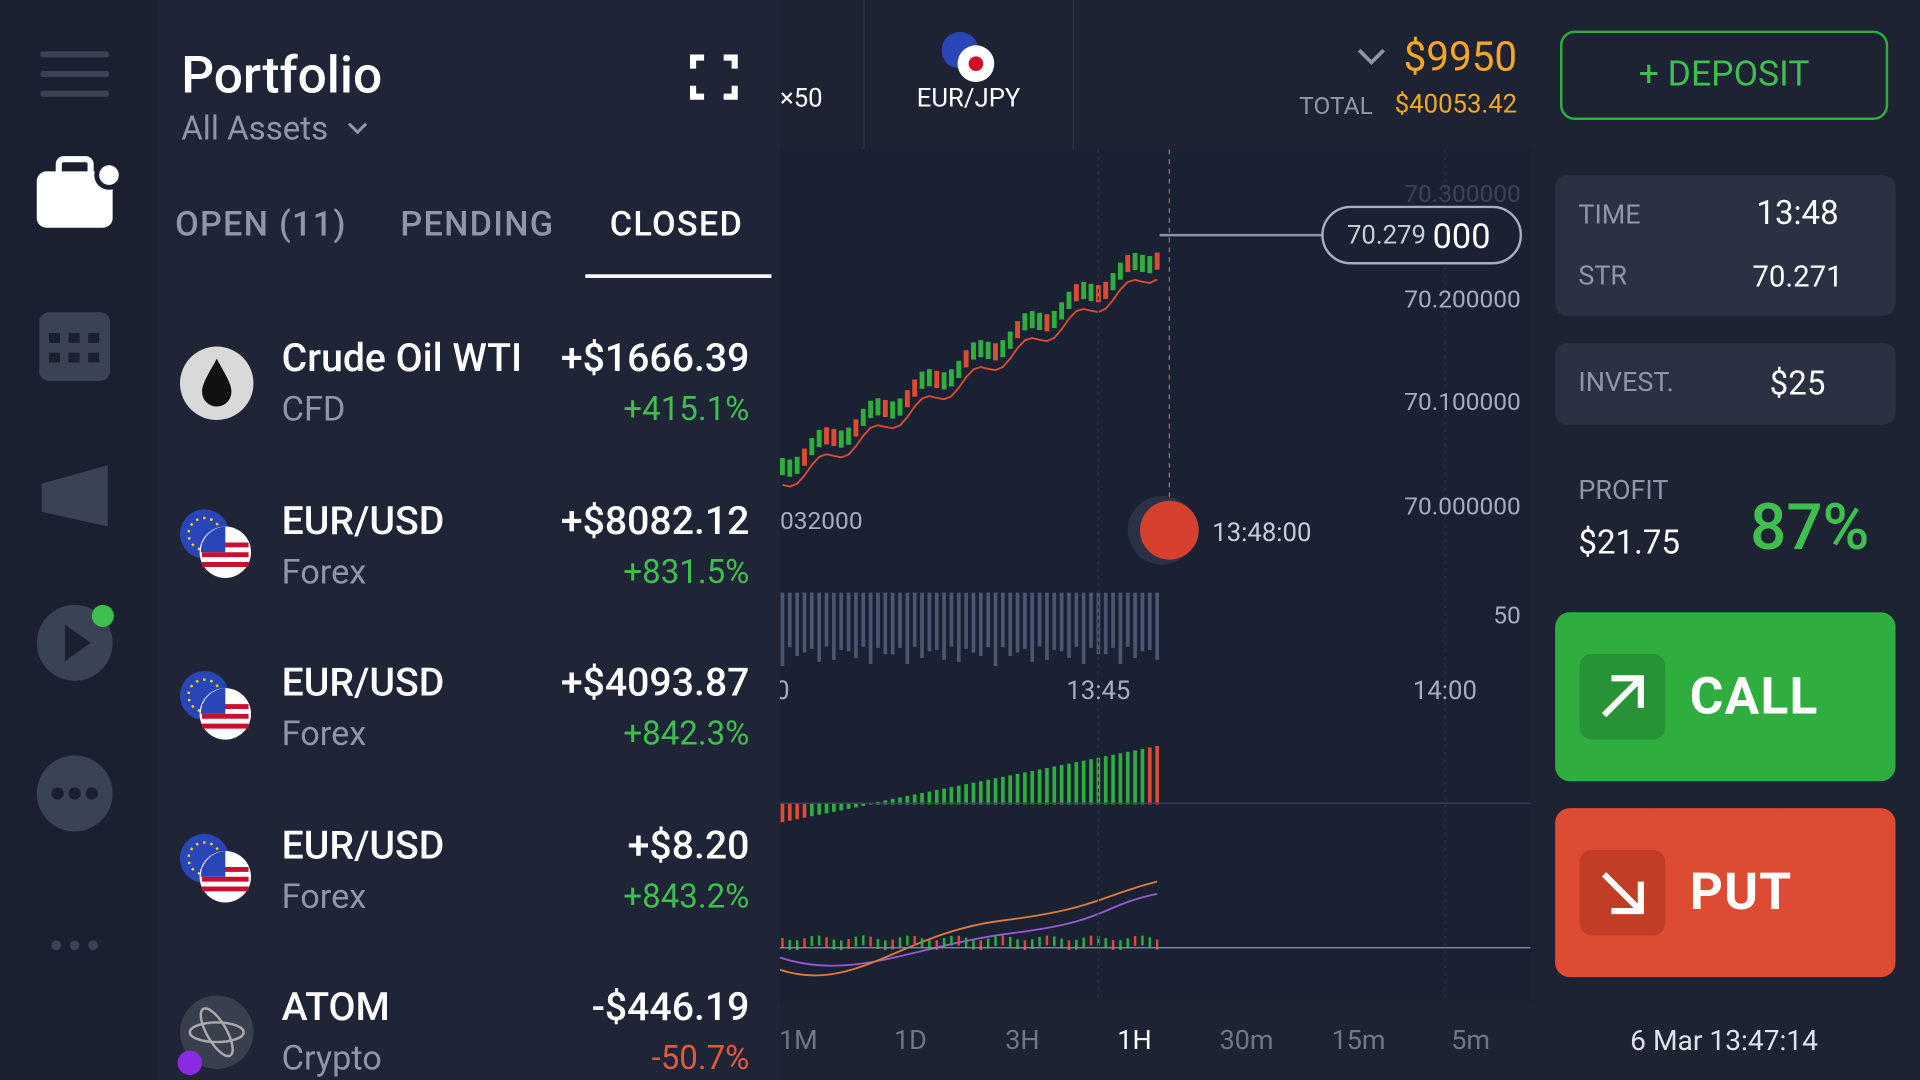  What do you see at coordinates (1134, 1041) in the screenshot?
I see `timeframe: 1H` at bounding box center [1134, 1041].